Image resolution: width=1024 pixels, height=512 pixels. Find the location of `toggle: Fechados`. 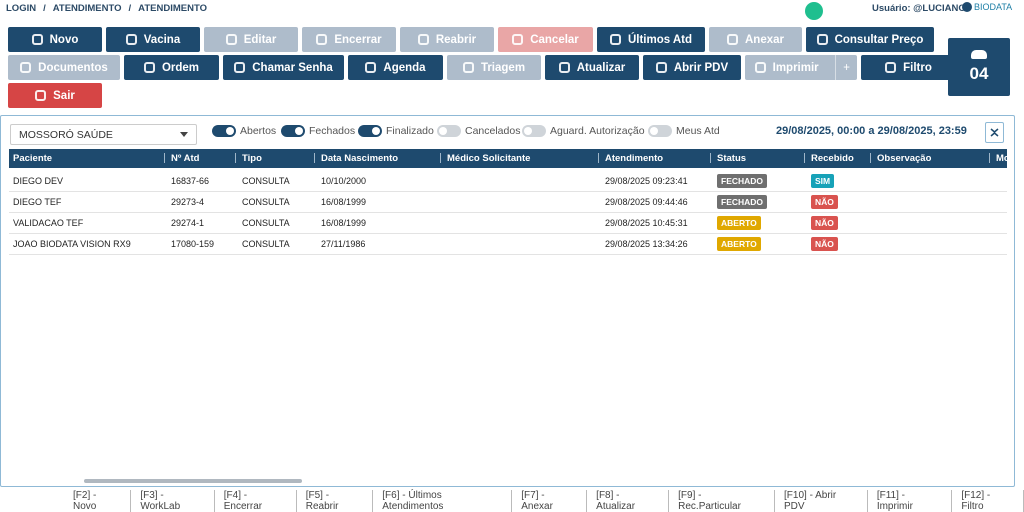

toggle: Fechados is located at coordinates (318, 131).